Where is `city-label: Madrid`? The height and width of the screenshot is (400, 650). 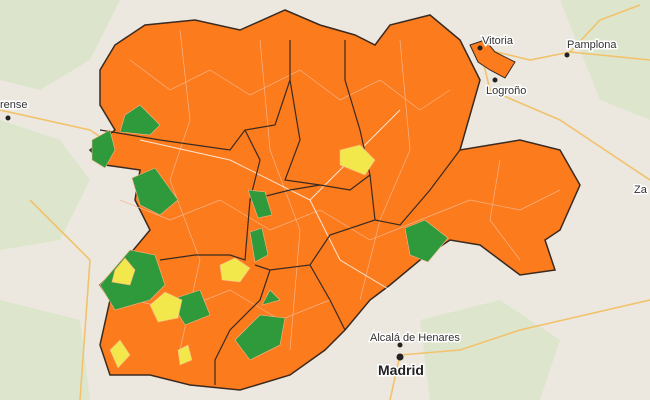
city-label: Madrid is located at coordinates (401, 370).